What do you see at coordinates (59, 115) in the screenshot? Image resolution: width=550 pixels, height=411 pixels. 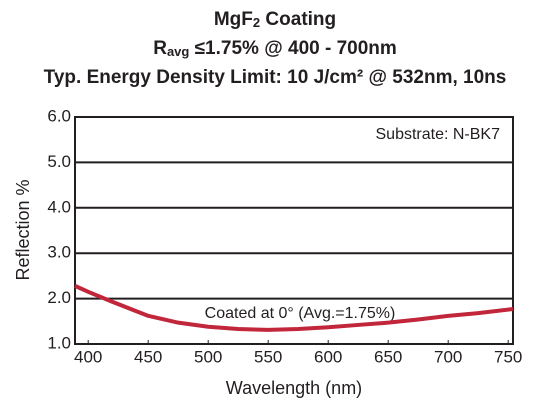 I see `y-tick-label: 6.0` at bounding box center [59, 115].